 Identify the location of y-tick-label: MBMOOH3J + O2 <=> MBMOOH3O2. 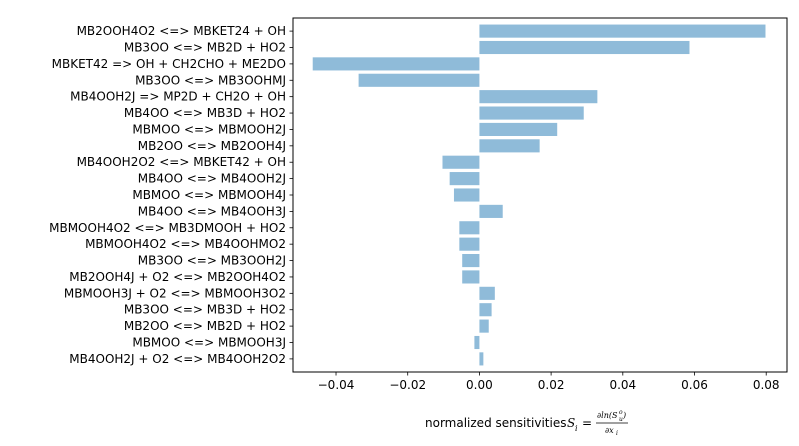
(175, 293).